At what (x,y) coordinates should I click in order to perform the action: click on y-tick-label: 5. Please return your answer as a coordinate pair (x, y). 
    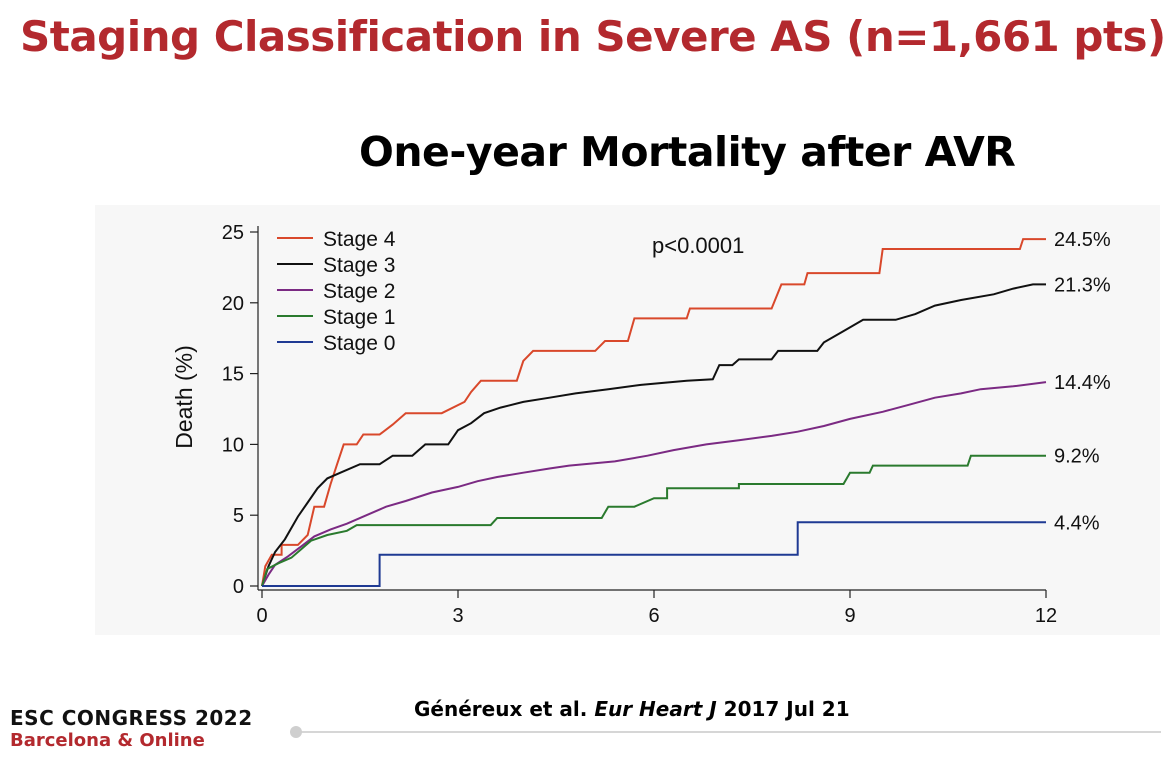
    Looking at the image, I should click on (238, 516).